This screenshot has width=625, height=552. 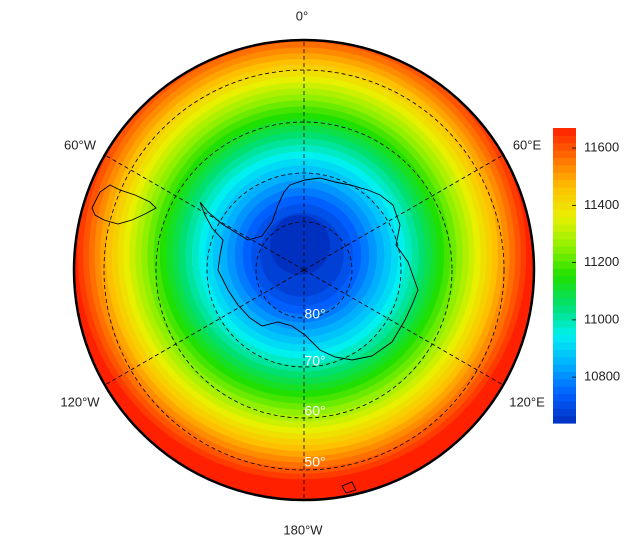 What do you see at coordinates (527, 401) in the screenshot?
I see `longitude-label: 120°E` at bounding box center [527, 401].